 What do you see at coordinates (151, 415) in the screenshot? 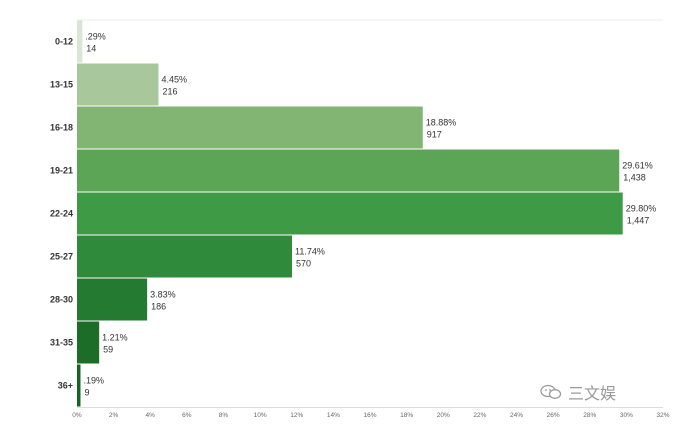
I see `x-tick-label: 4%` at bounding box center [151, 415].